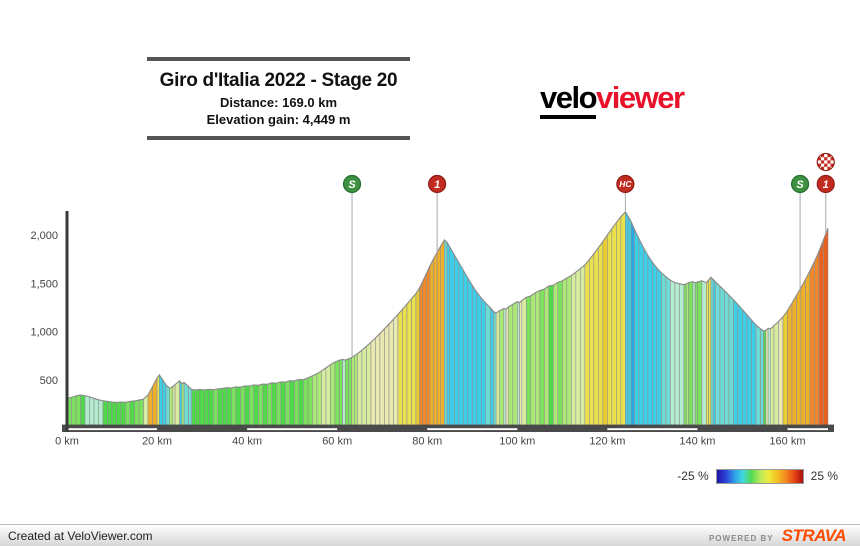  I want to click on marker-label: 1, so click(437, 185).